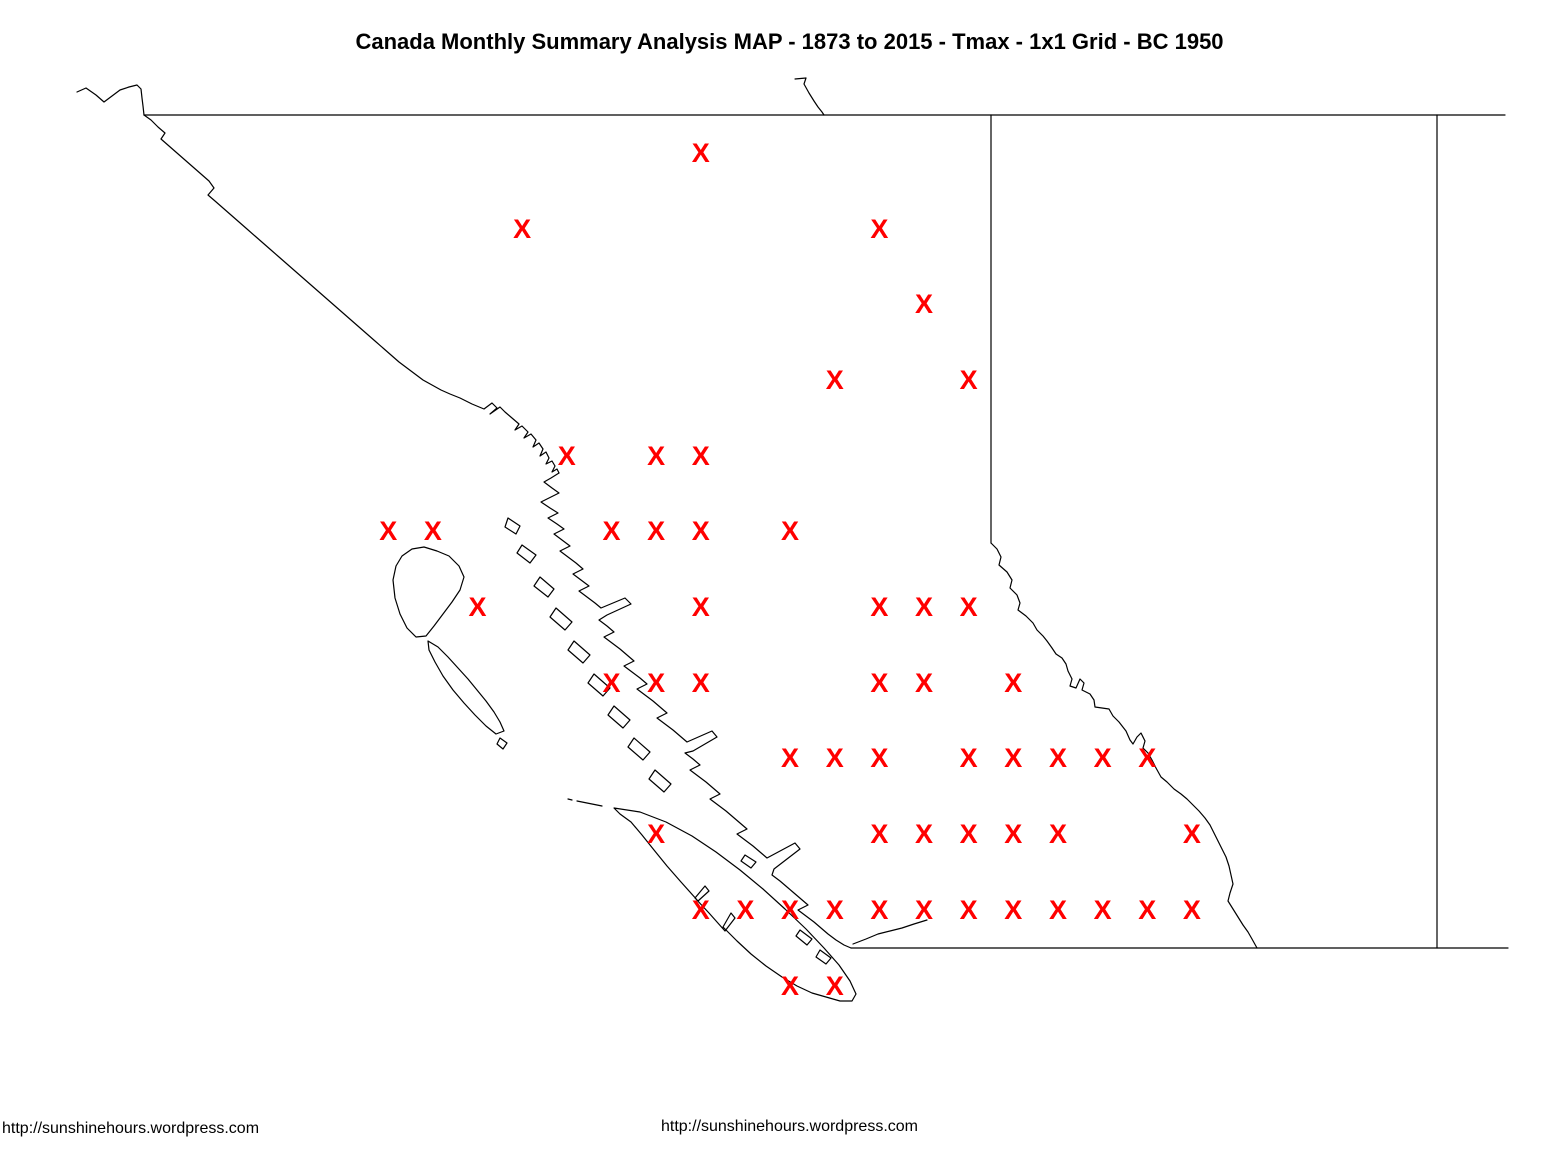 This screenshot has width=1545, height=1158. What do you see at coordinates (696, 710) in the screenshot?
I see `map-mainland-coast` at bounding box center [696, 710].